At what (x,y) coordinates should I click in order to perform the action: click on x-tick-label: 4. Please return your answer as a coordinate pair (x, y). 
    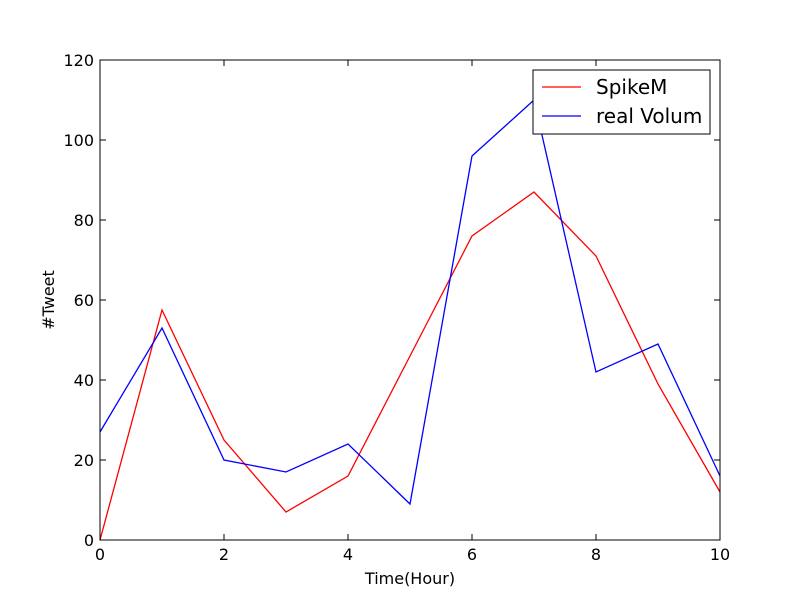
    Looking at the image, I should click on (348, 554).